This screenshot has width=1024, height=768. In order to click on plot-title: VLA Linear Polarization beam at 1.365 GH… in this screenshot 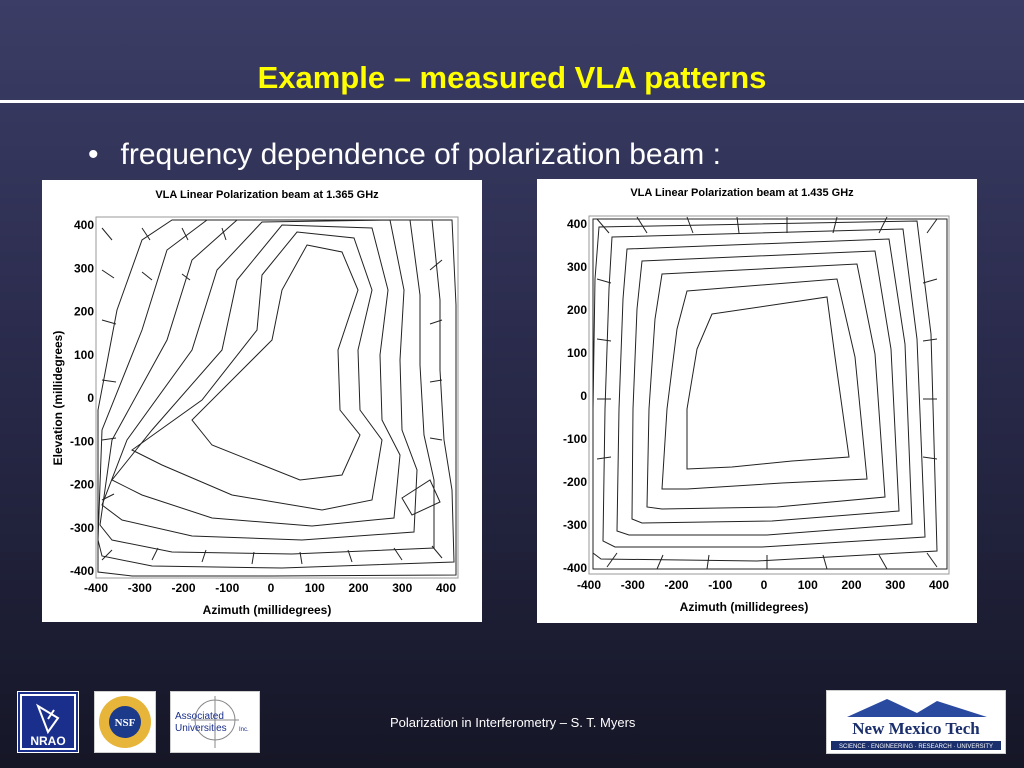, I will do `click(267, 195)`.